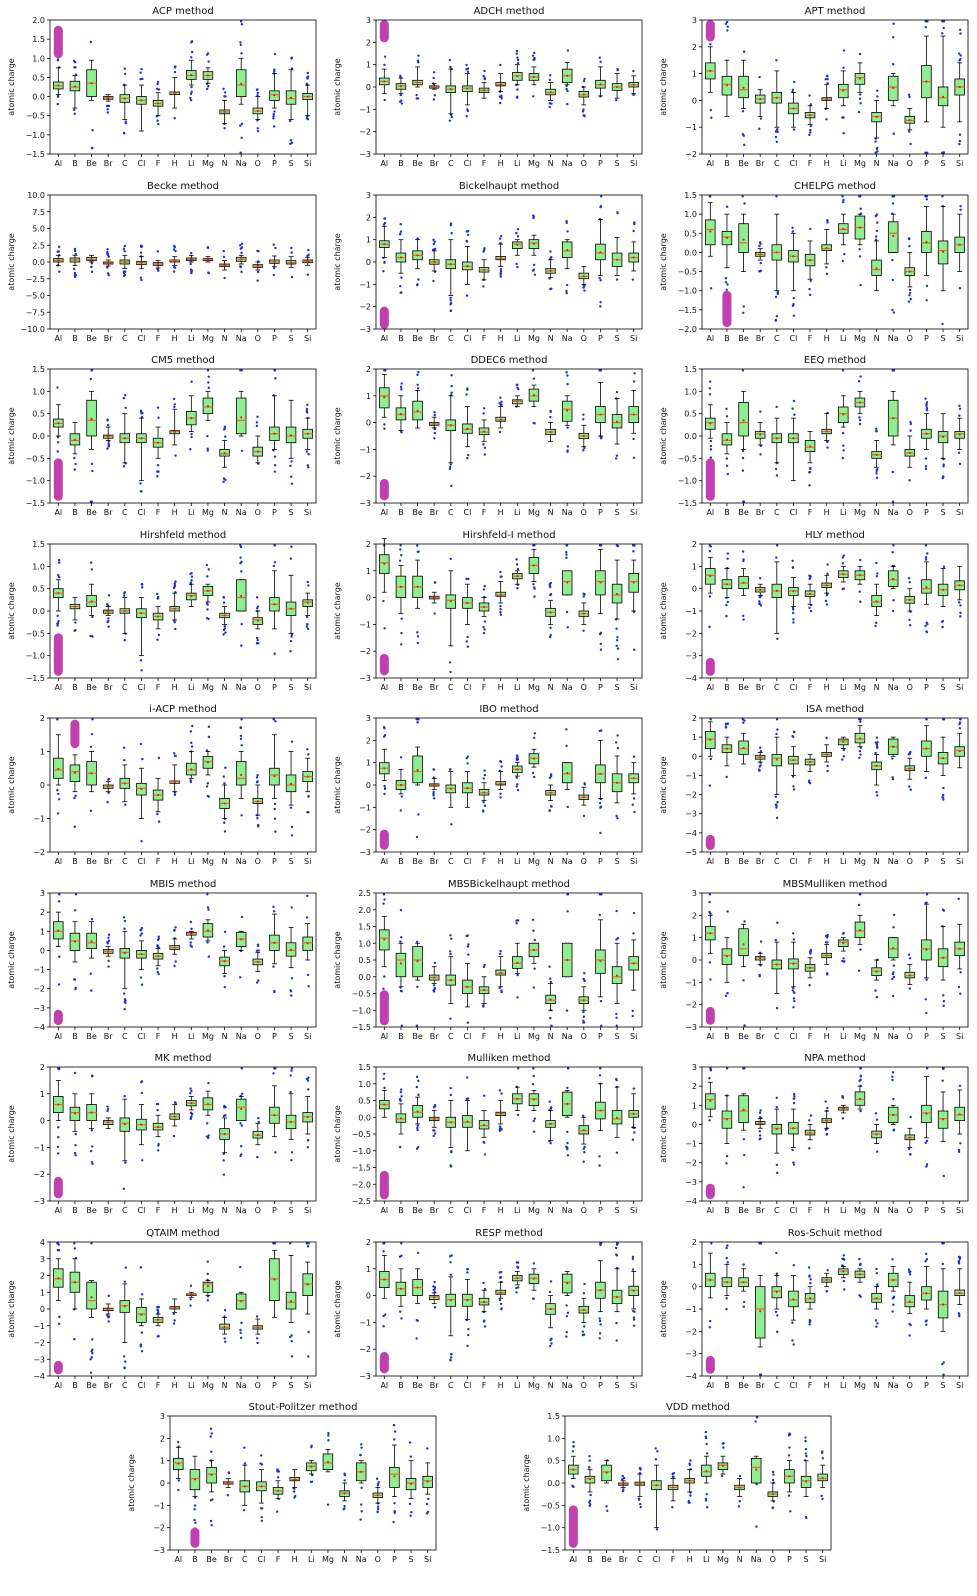 Image resolution: width=977 pixels, height=1596 pixels. What do you see at coordinates (690, 195) in the screenshot?
I see `y-tick-label: 1.5` at bounding box center [690, 195].